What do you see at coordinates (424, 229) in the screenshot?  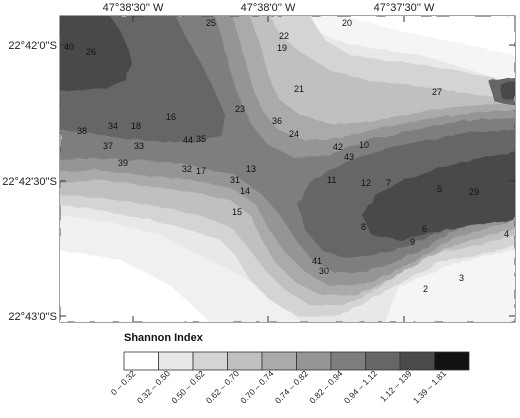 I see `site-label: 6` at bounding box center [424, 229].